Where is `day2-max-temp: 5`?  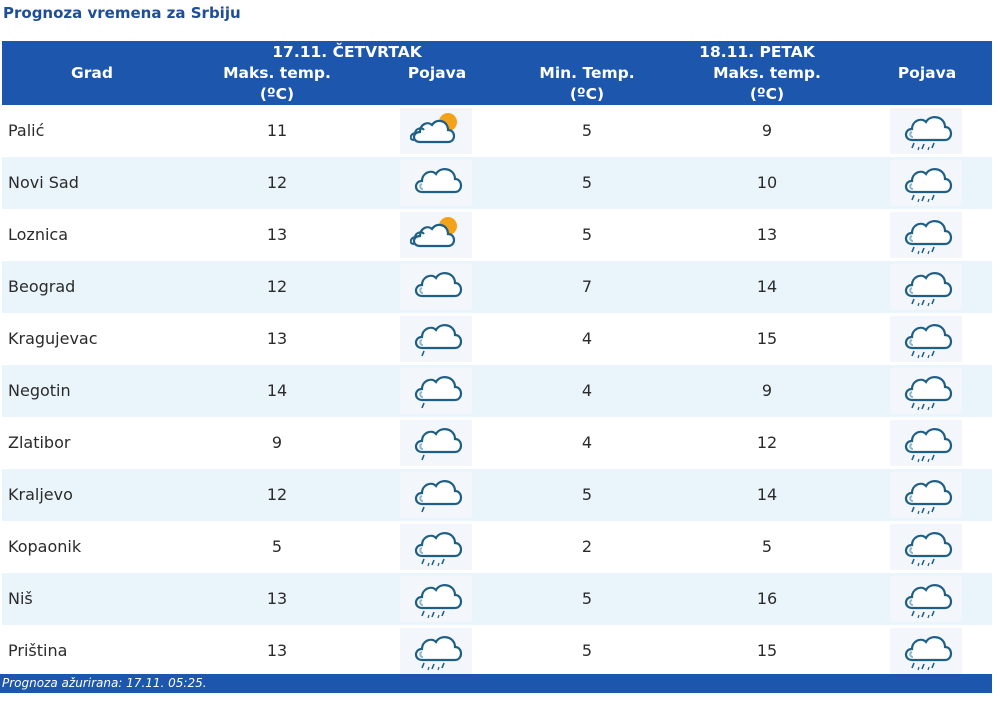 day2-max-temp: 5 is located at coordinates (767, 546).